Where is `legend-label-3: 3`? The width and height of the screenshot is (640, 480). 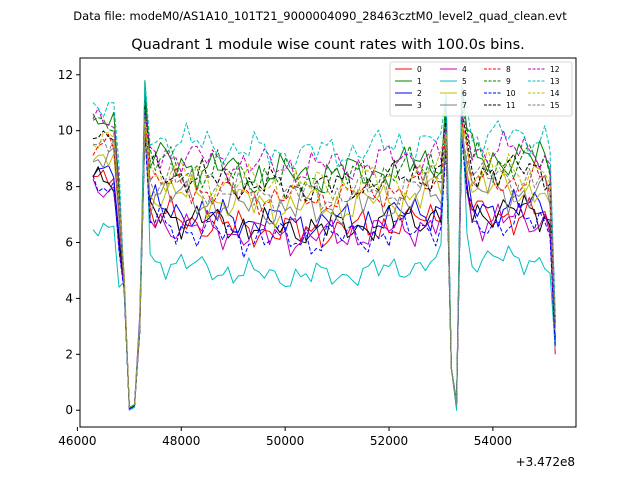 legend-label-3: 3 is located at coordinates (419, 105).